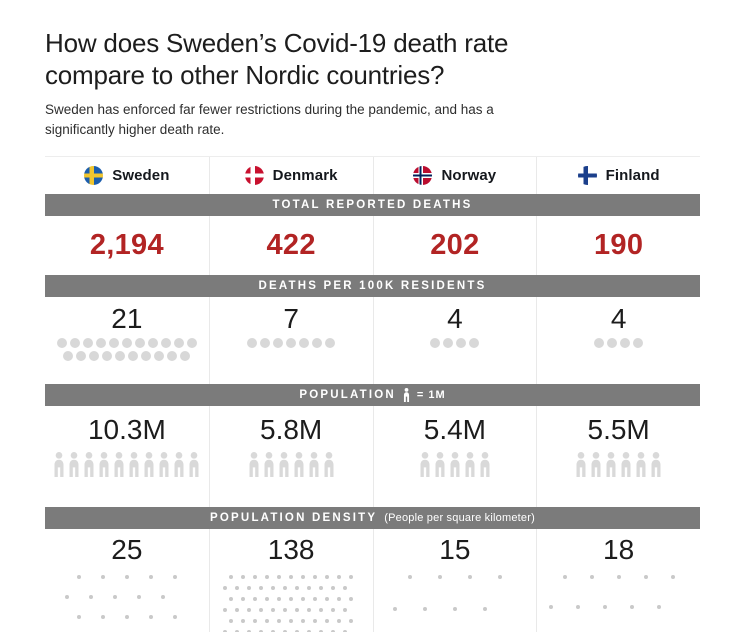 The height and width of the screenshot is (632, 750). Describe the element at coordinates (372, 394) in the screenshot. I see `section-band-population: POPULATION = 1M` at that location.